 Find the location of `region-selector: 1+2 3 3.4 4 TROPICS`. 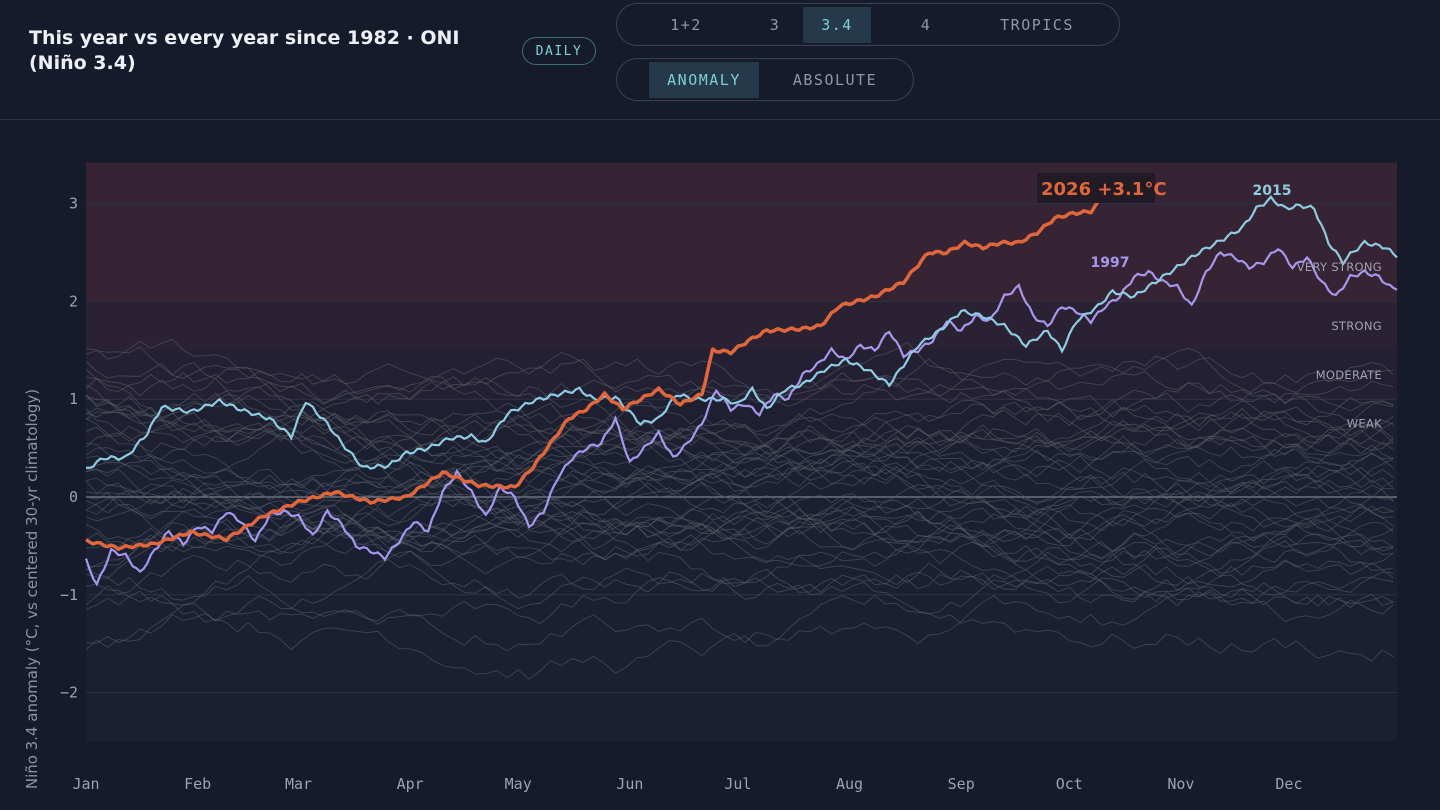

region-selector: 1+2 3 3.4 4 TROPICS is located at coordinates (868, 24).